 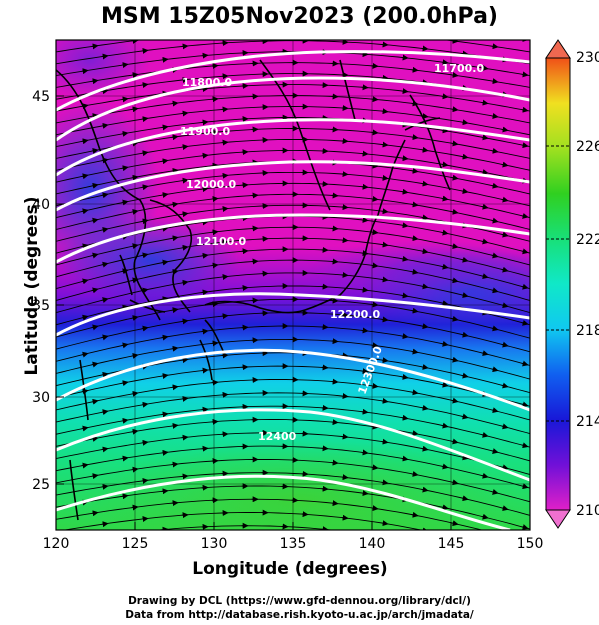 What do you see at coordinates (587, 422) in the screenshot?
I see `colorbar-label: 214` at bounding box center [587, 422].